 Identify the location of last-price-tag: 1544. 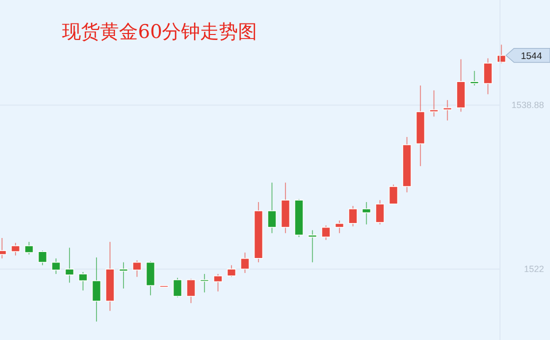
(527, 55).